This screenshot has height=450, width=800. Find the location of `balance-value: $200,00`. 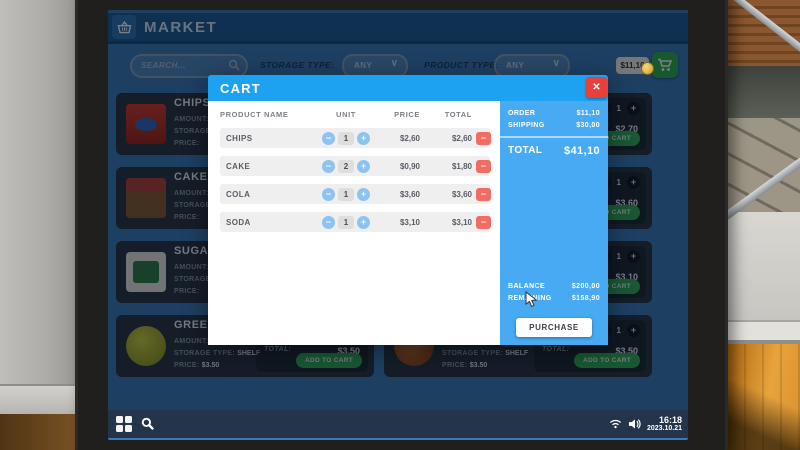

balance-value: $200,00 is located at coordinates (585, 286).